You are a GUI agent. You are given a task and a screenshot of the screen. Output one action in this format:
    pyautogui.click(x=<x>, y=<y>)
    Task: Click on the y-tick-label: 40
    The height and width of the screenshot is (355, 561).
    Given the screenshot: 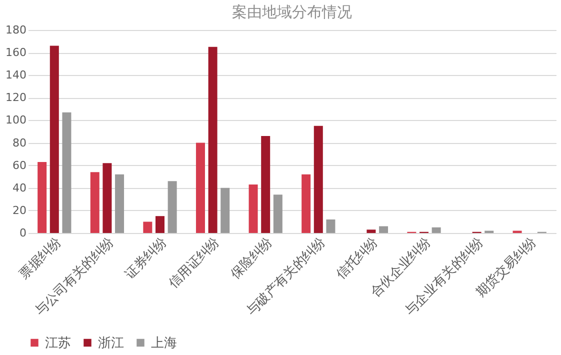 What is the action you would take?
    pyautogui.click(x=19, y=187)
    